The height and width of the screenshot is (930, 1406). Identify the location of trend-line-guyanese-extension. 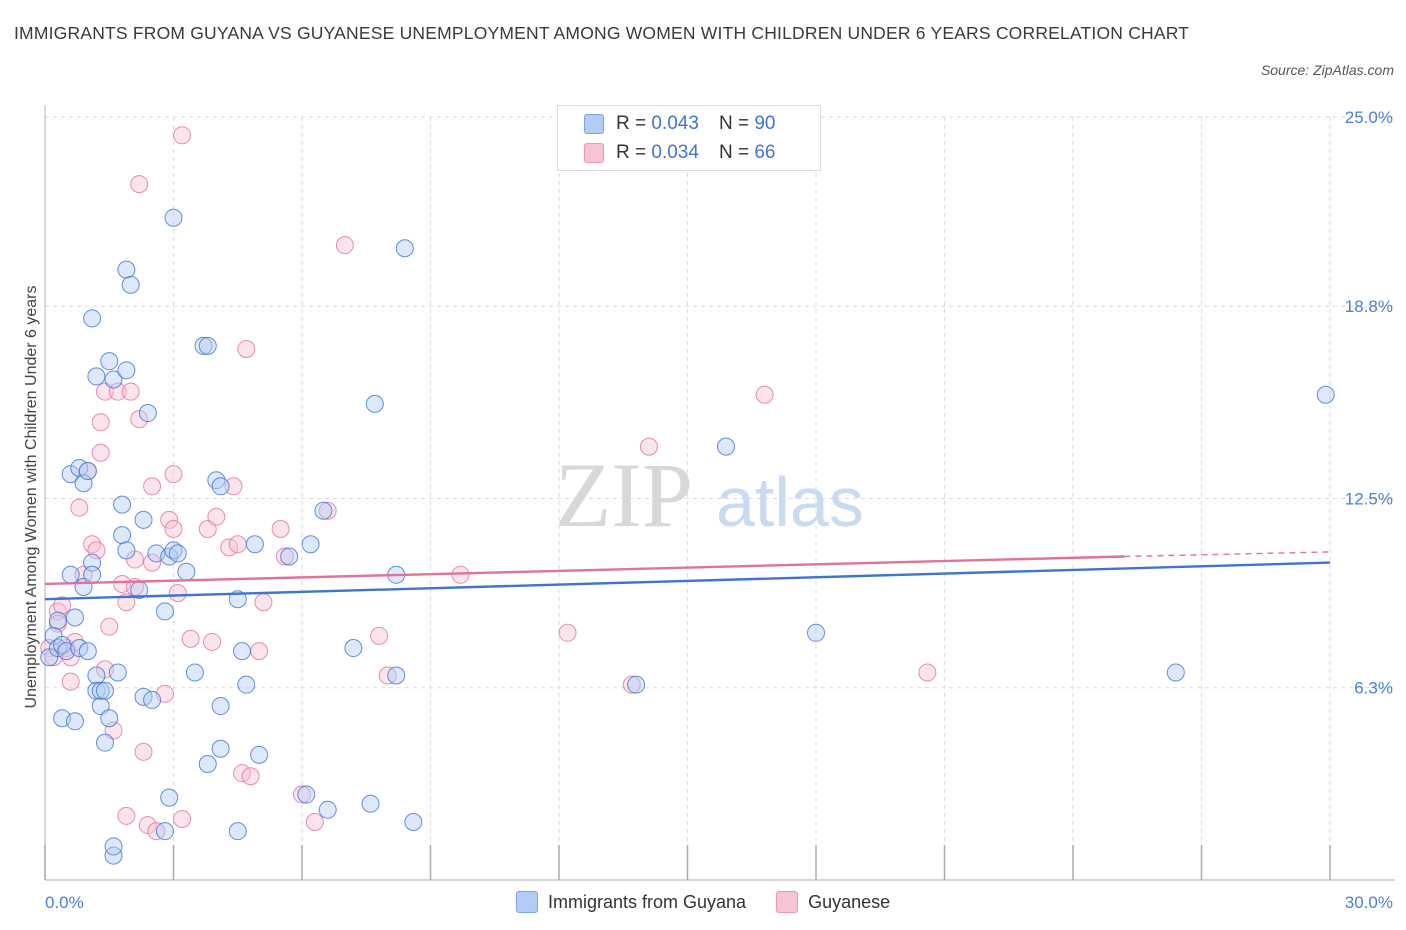
(1227, 554).